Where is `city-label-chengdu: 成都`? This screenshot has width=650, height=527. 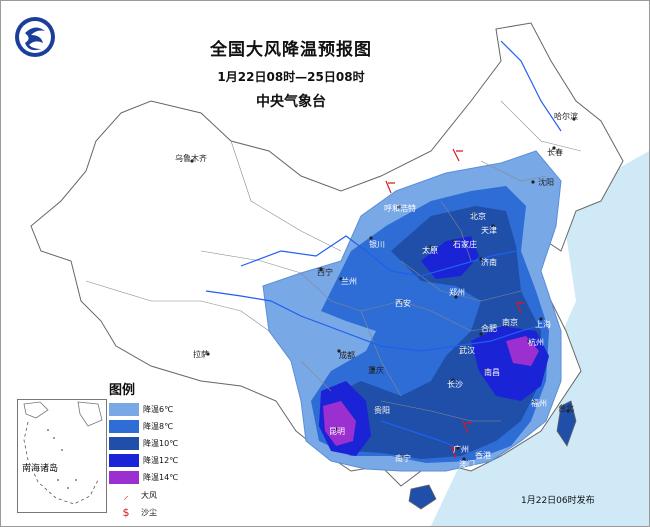 city-label-chengdu: 成都 is located at coordinates (347, 355).